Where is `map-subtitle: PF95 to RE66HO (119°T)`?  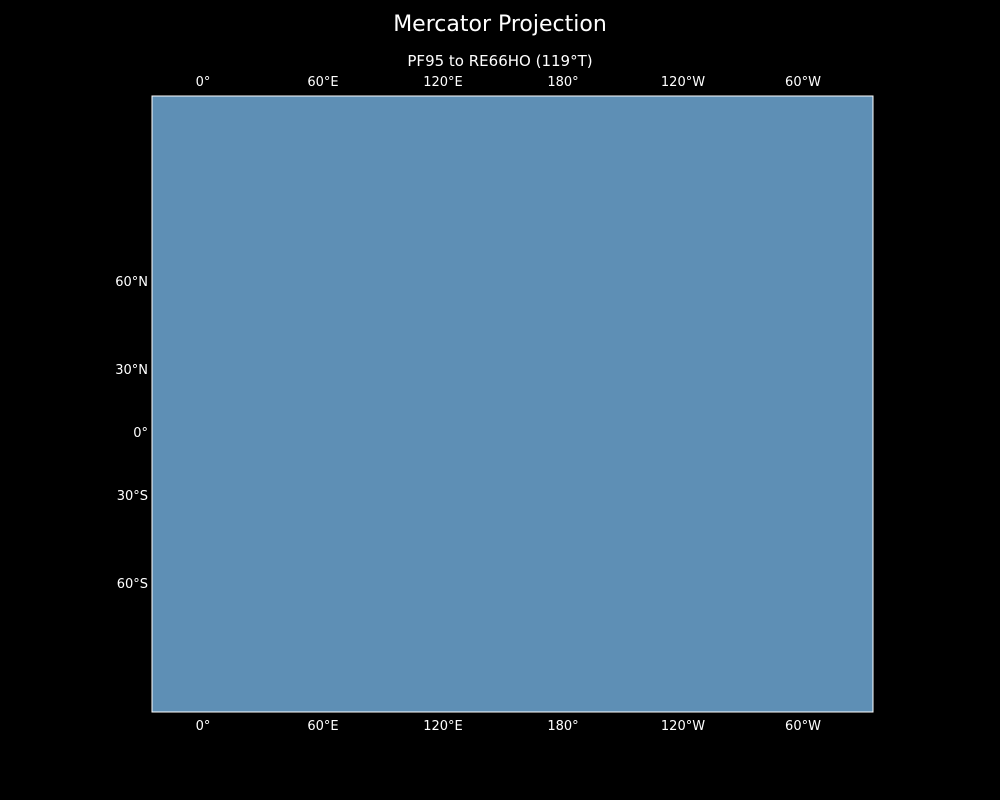 map-subtitle: PF95 to RE66HO (119°T) is located at coordinates (500, 61).